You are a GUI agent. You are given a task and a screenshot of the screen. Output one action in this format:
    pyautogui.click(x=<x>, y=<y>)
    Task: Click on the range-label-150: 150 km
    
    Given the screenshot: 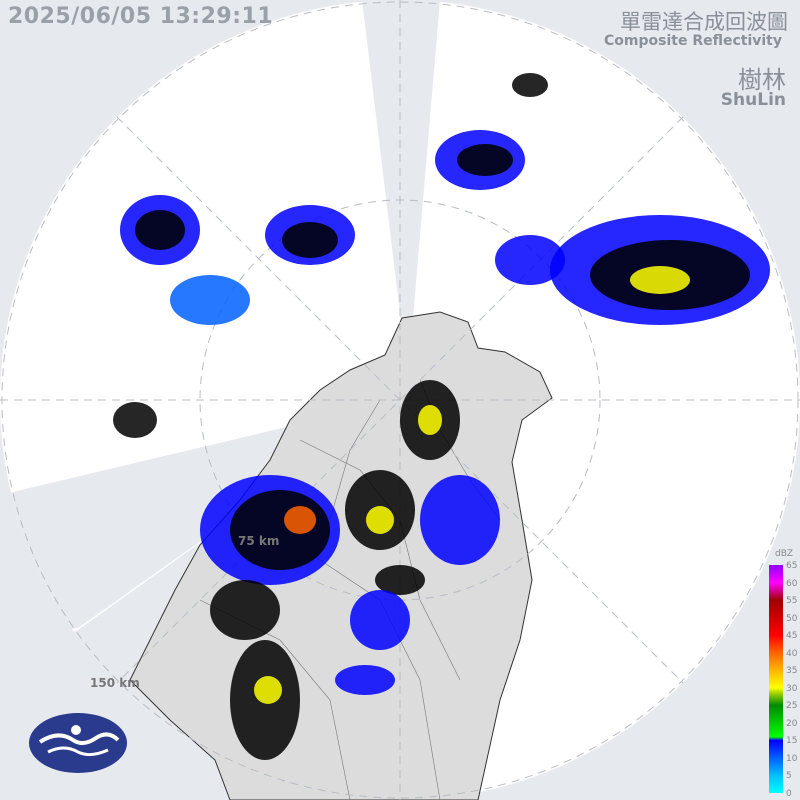 What is the action you would take?
    pyautogui.click(x=115, y=683)
    